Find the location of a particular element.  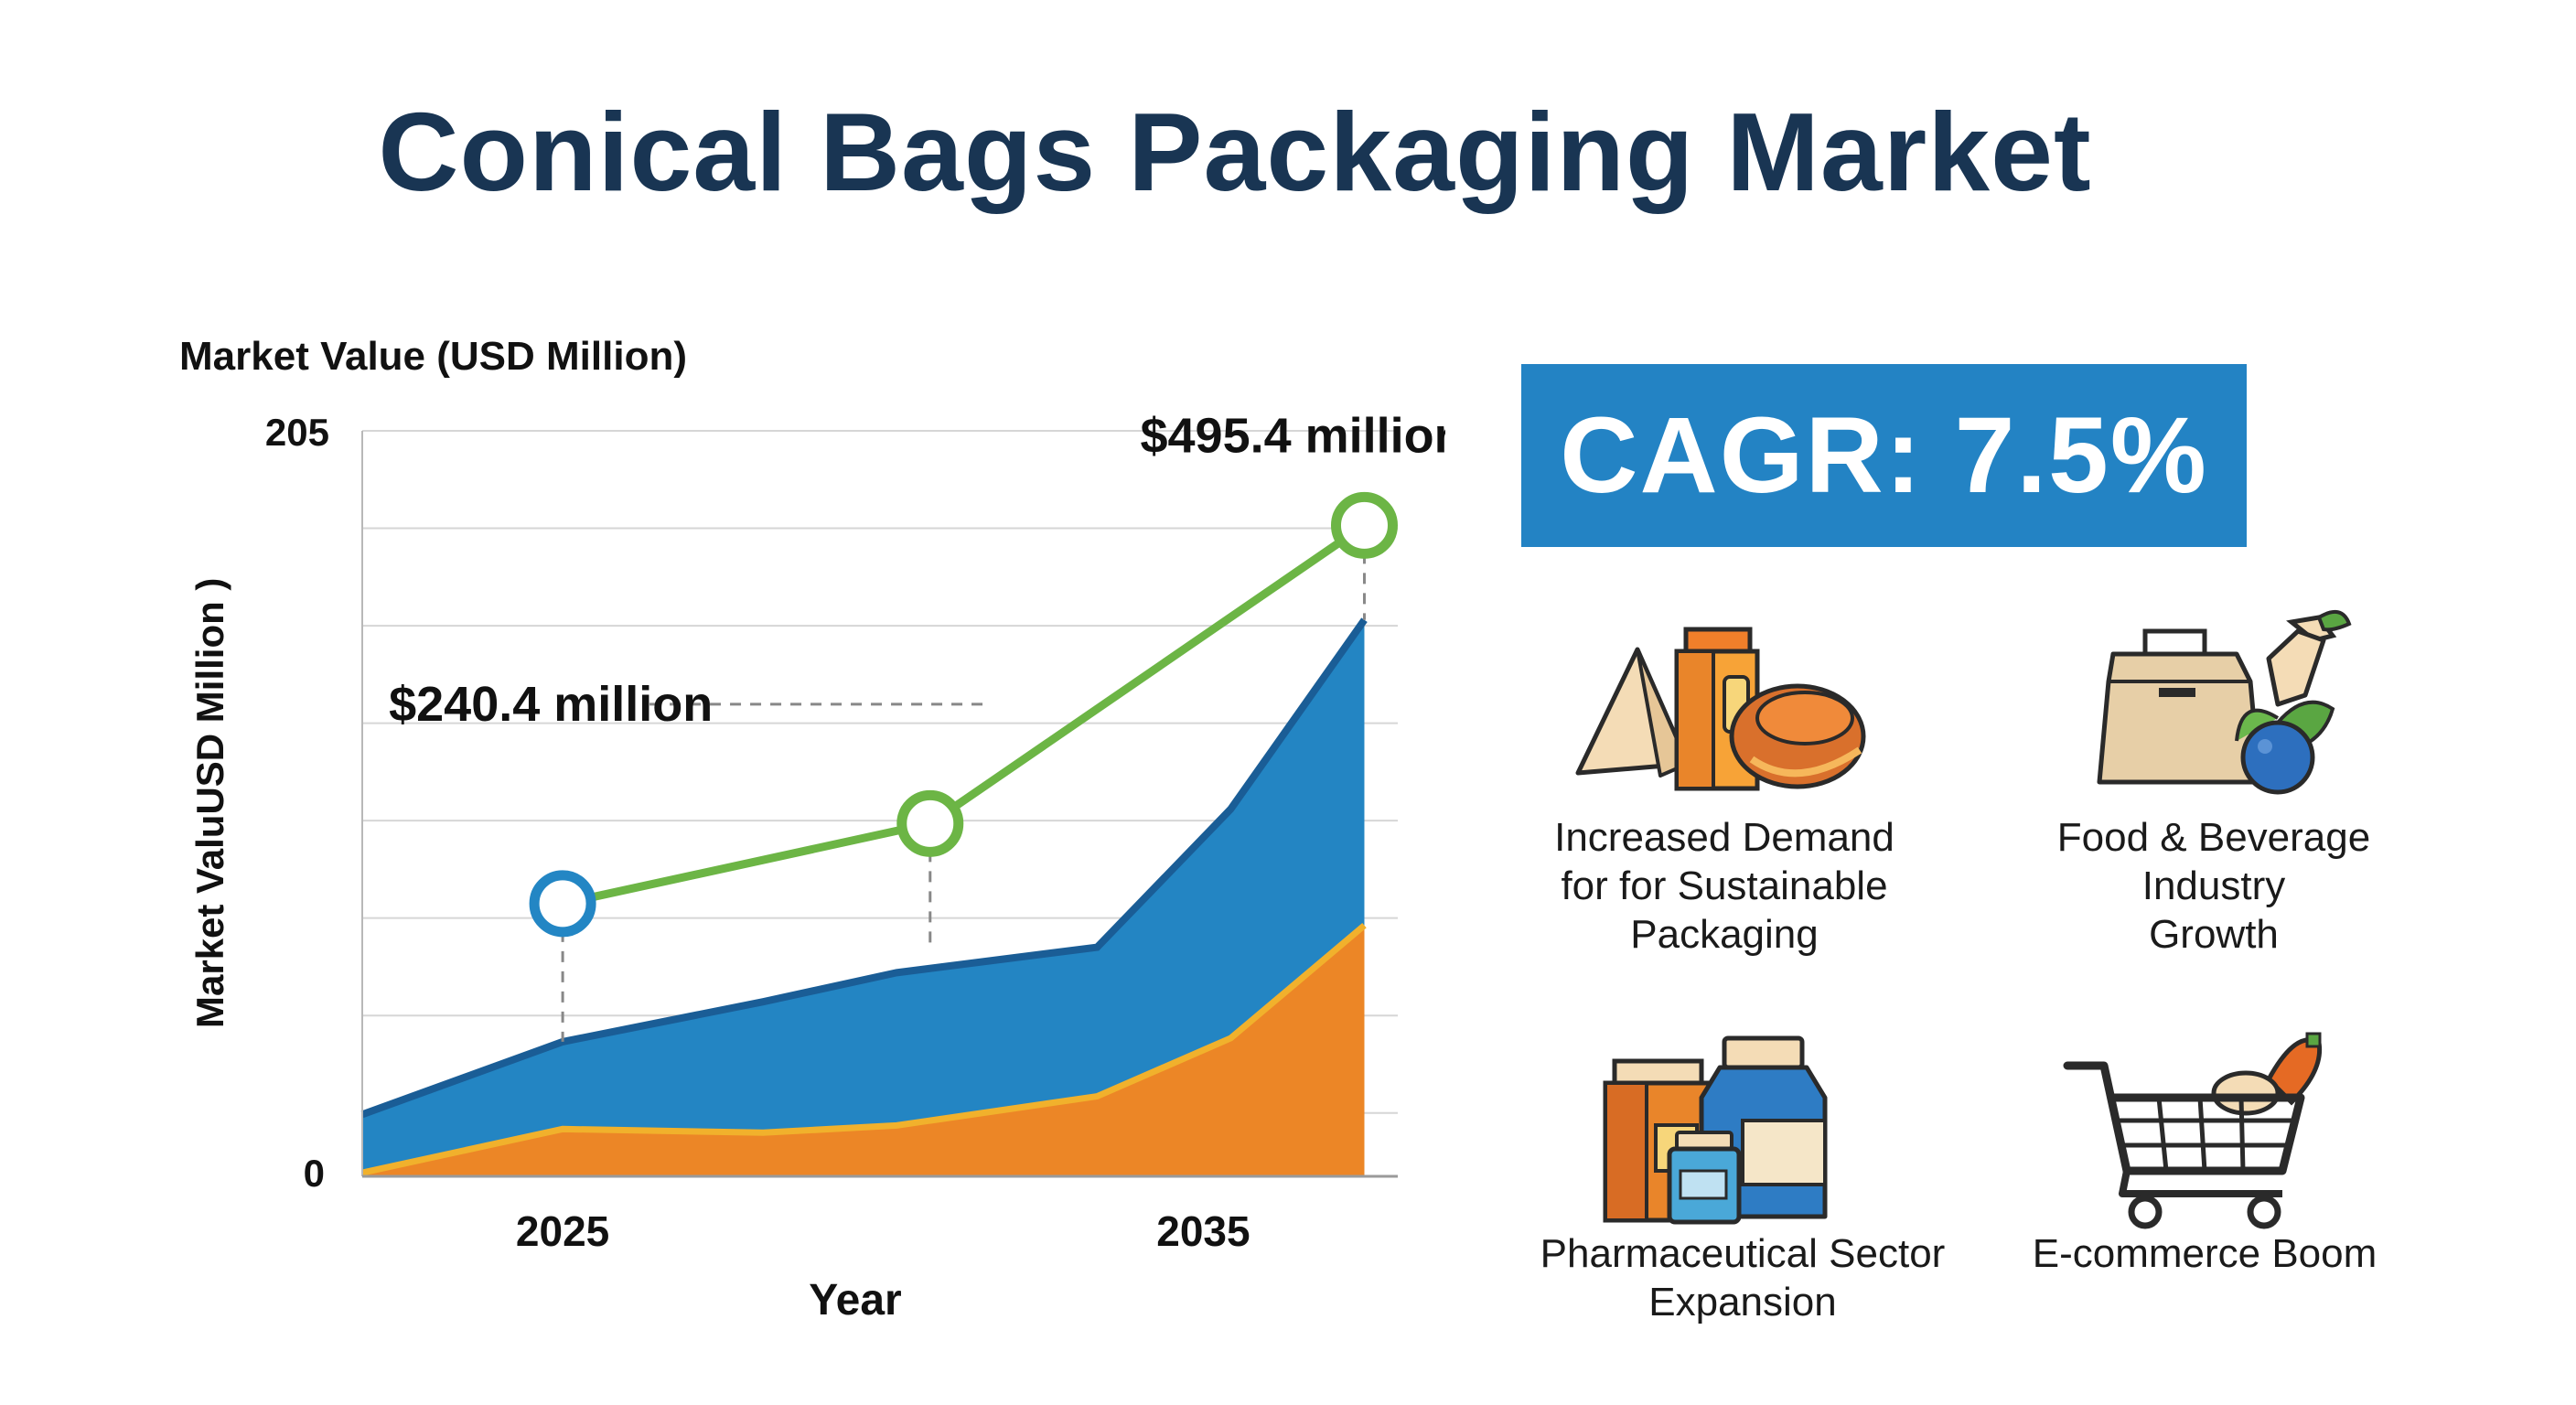

food-bag-produce-icon is located at coordinates (2225, 702).